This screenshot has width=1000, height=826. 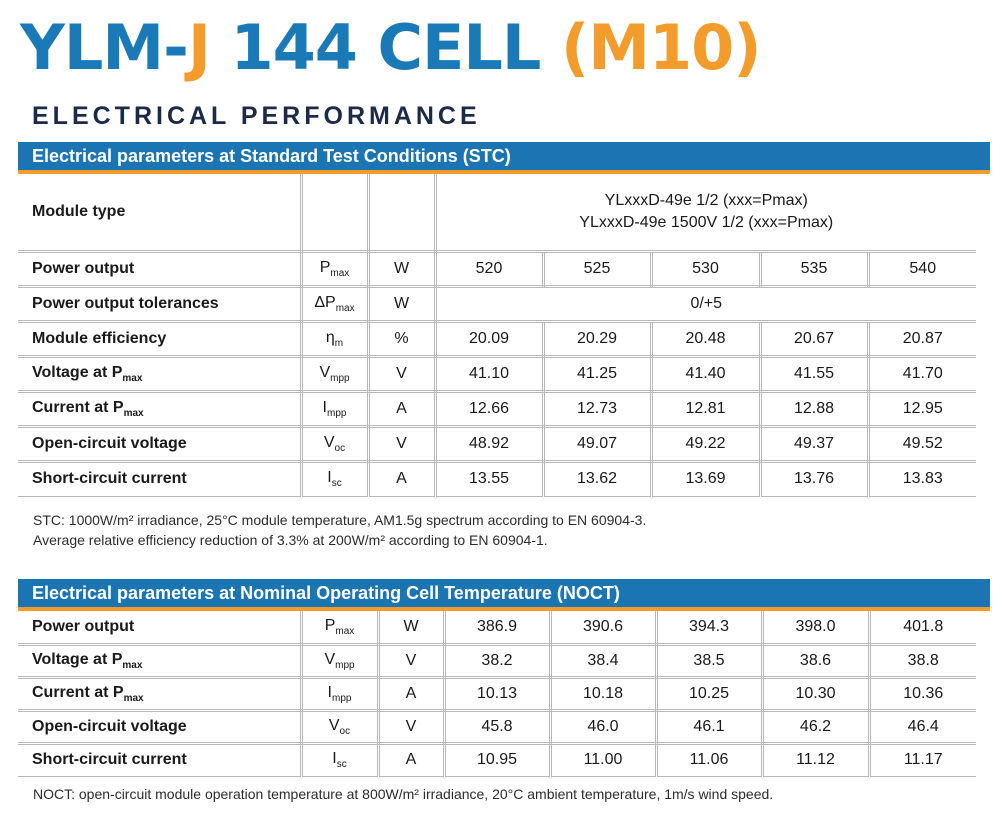 I want to click on value-cell: 12.81, so click(x=705, y=408).